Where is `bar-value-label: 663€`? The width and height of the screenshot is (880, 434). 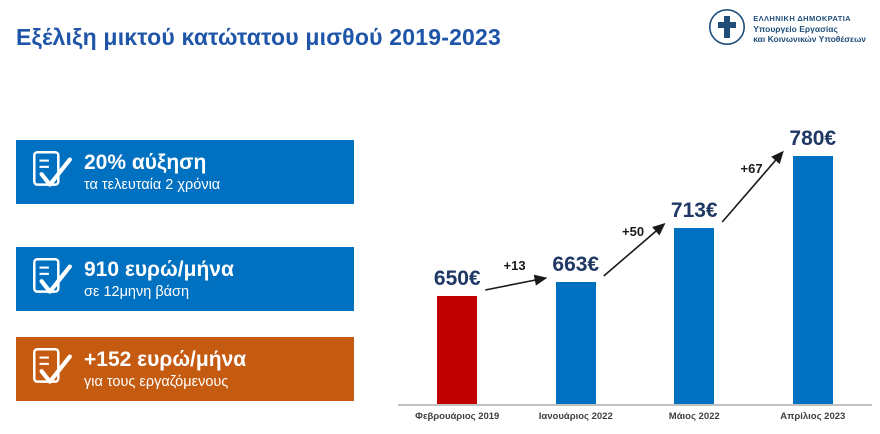
bar-value-label: 663€ is located at coordinates (576, 264).